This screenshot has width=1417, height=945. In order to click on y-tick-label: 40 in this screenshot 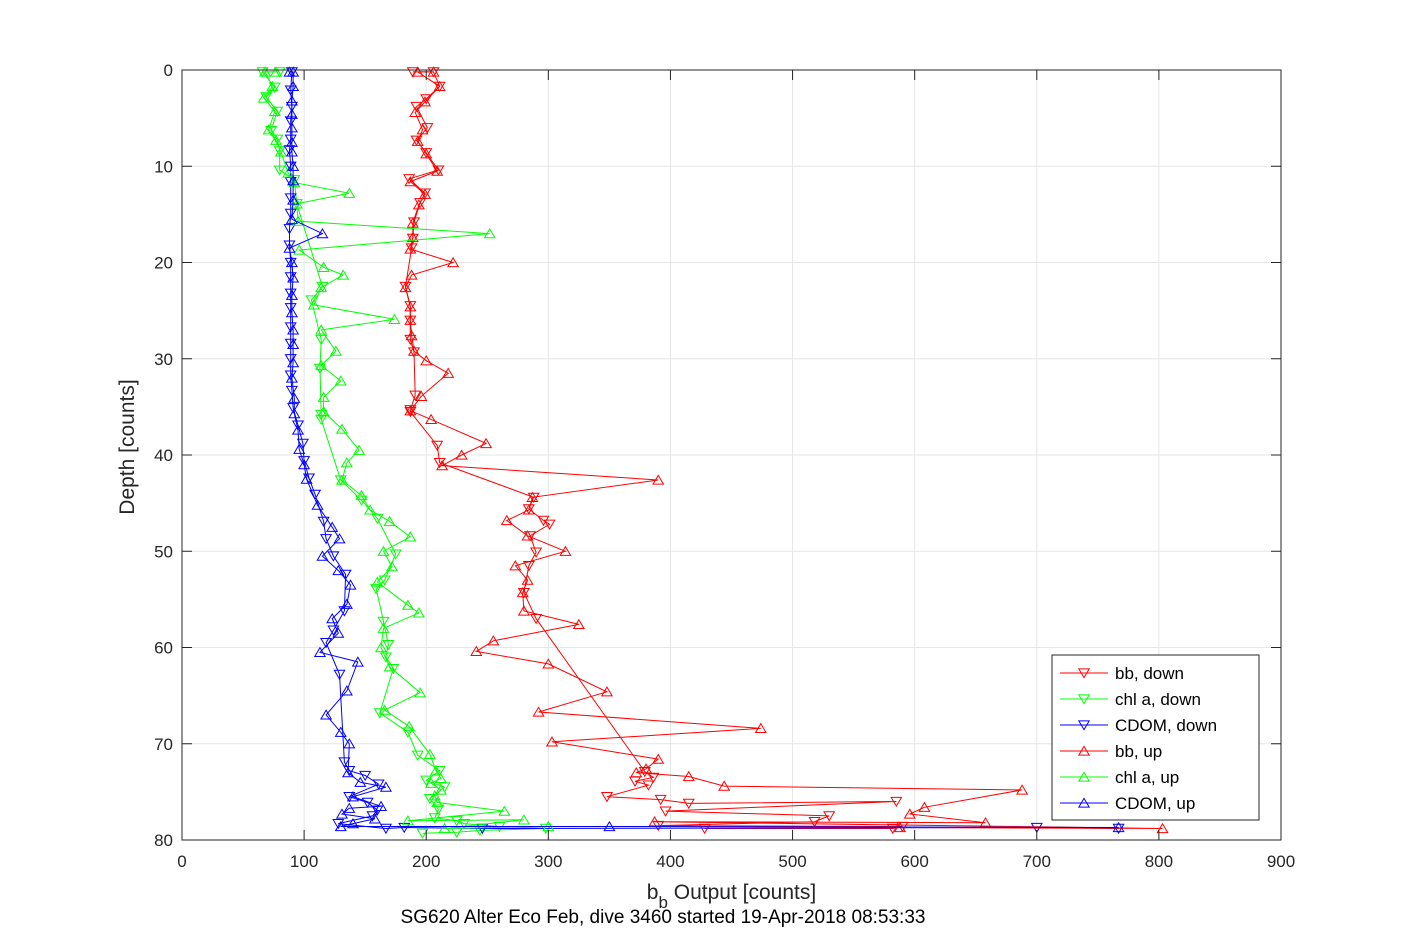, I will do `click(163, 455)`.